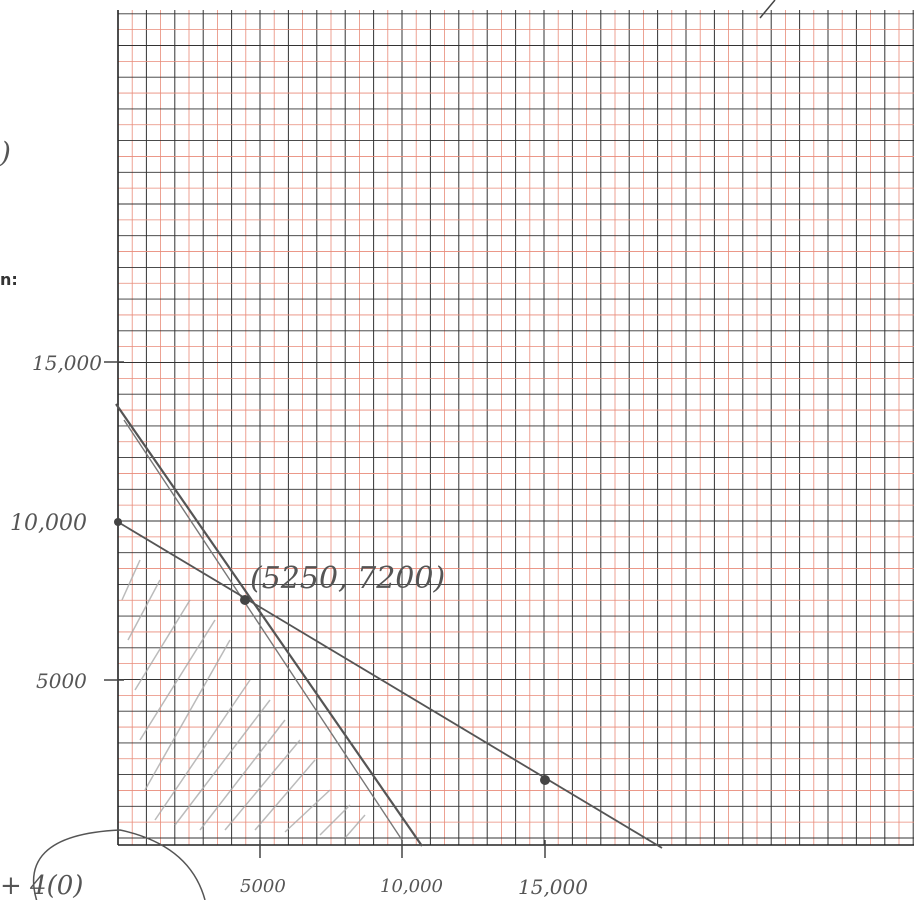 Image resolution: width=914 pixels, height=900 pixels. Describe the element at coordinates (5, 152) in the screenshot. I see `margin-paren: )` at that location.